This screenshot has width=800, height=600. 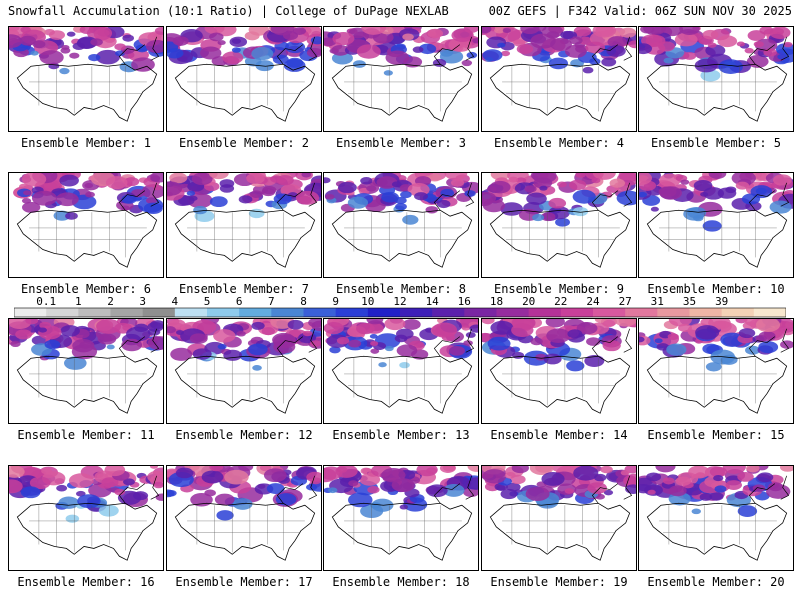 What do you see at coordinates (716, 289) in the screenshot?
I see `panel-label-10: Ensemble Member: 10` at bounding box center [716, 289].